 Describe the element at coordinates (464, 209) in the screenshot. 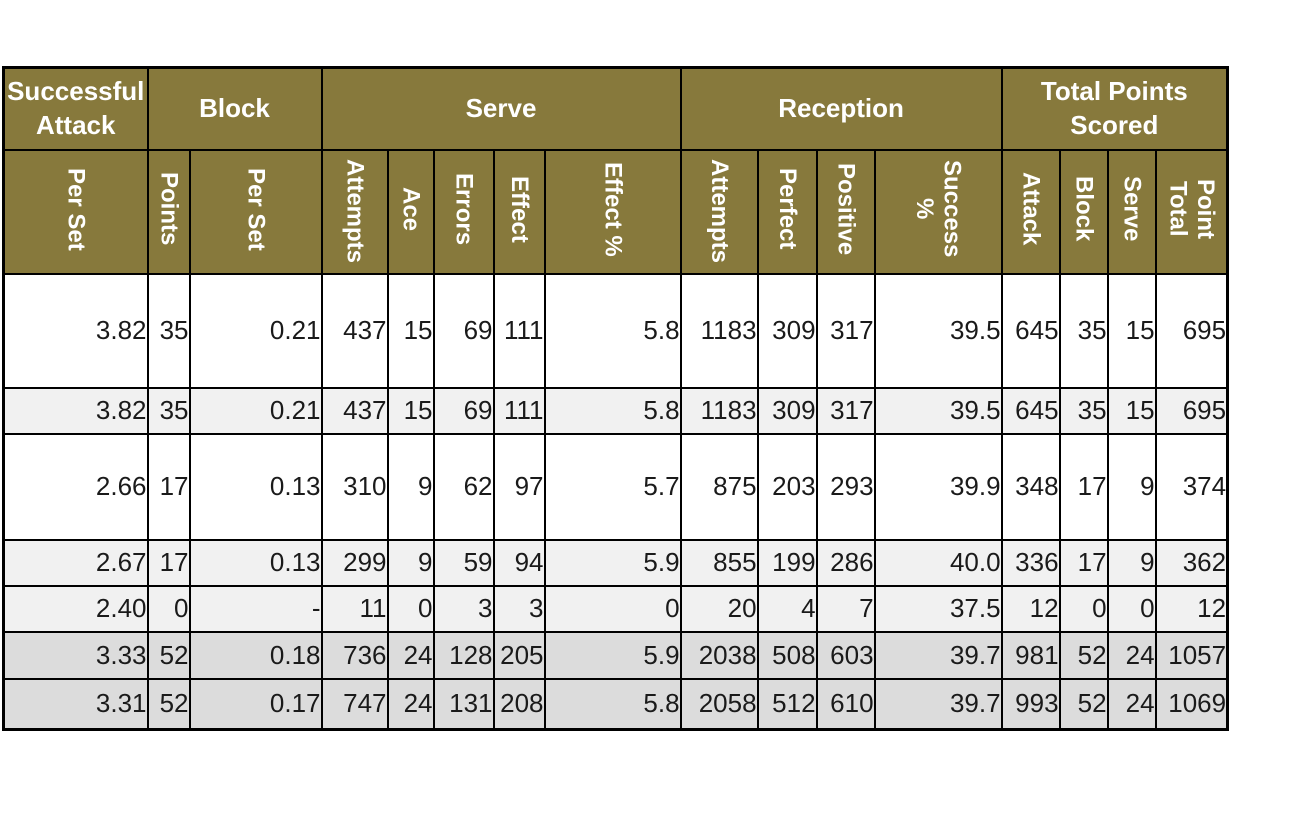

I see `column-header-label: Errors` at that location.